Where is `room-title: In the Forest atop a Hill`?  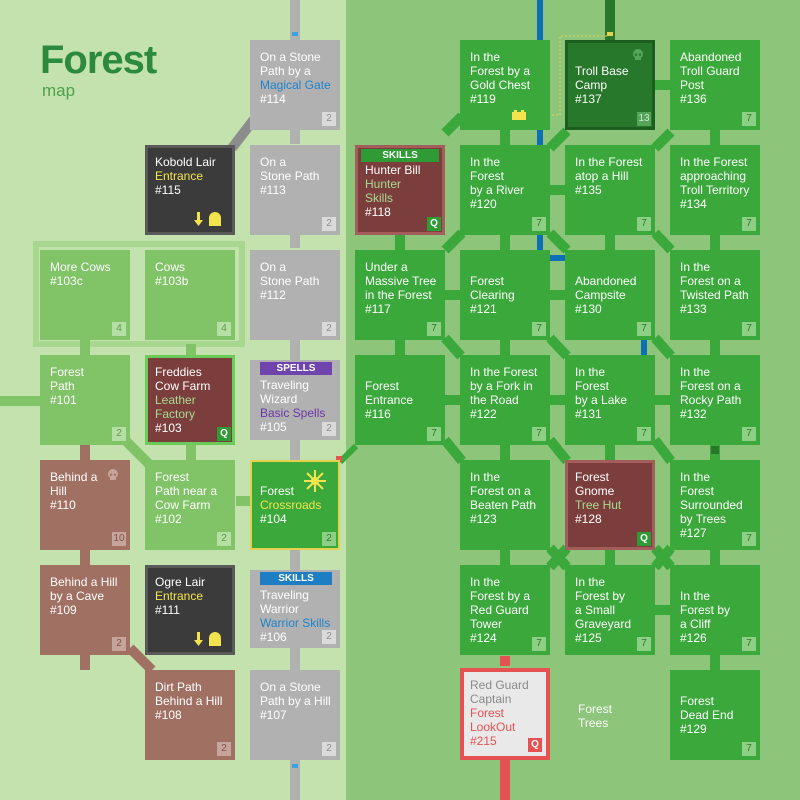
room-title: In the Forest atop a Hill is located at coordinates (609, 169).